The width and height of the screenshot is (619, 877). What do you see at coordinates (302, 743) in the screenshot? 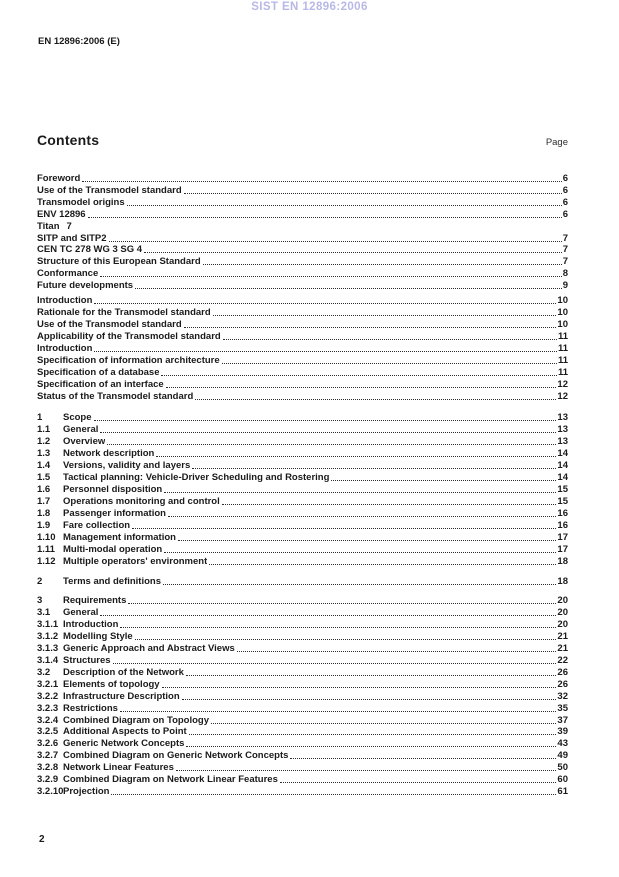
I see `toc-entry: 3.2.6 Generic Network Concepts 43` at bounding box center [302, 743].